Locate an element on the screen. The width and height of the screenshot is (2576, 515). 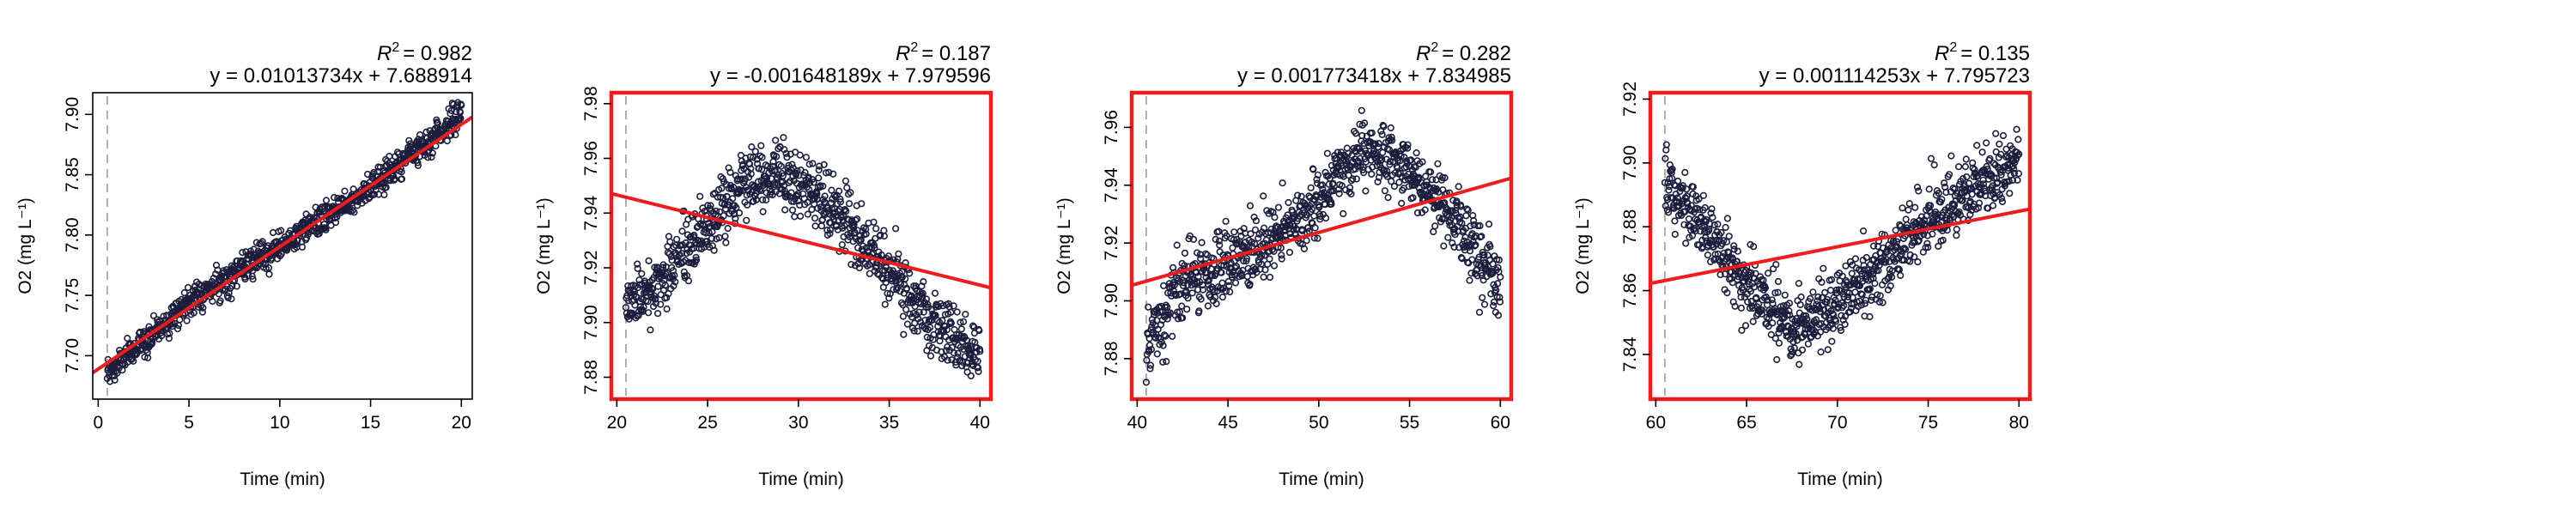
y-tick-label: 7.80 is located at coordinates (72, 234).